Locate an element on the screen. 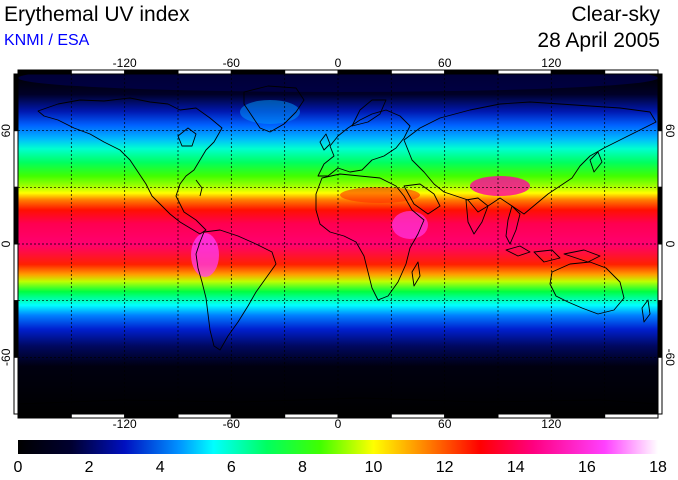 This screenshot has height=480, width=678. colorbar-tick-label: 12 is located at coordinates (444, 467).